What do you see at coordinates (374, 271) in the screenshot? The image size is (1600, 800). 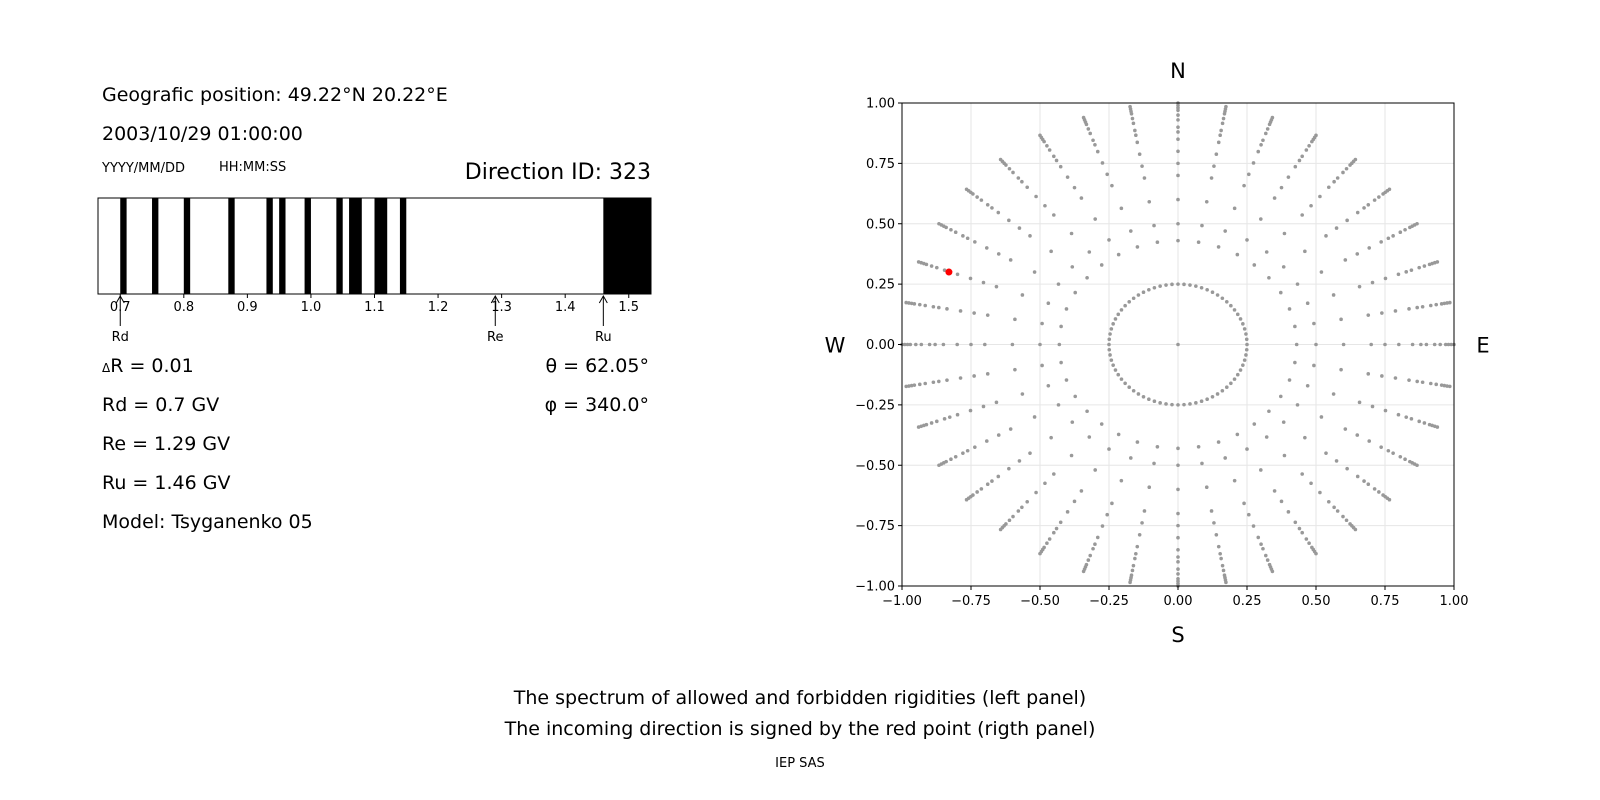 I see `rigidity-spectrum-chart: 0.7 0.8 0.9 1.0 1.1 1.2 1.3 1.4 1.5Rd Re Ru` at bounding box center [374, 271].